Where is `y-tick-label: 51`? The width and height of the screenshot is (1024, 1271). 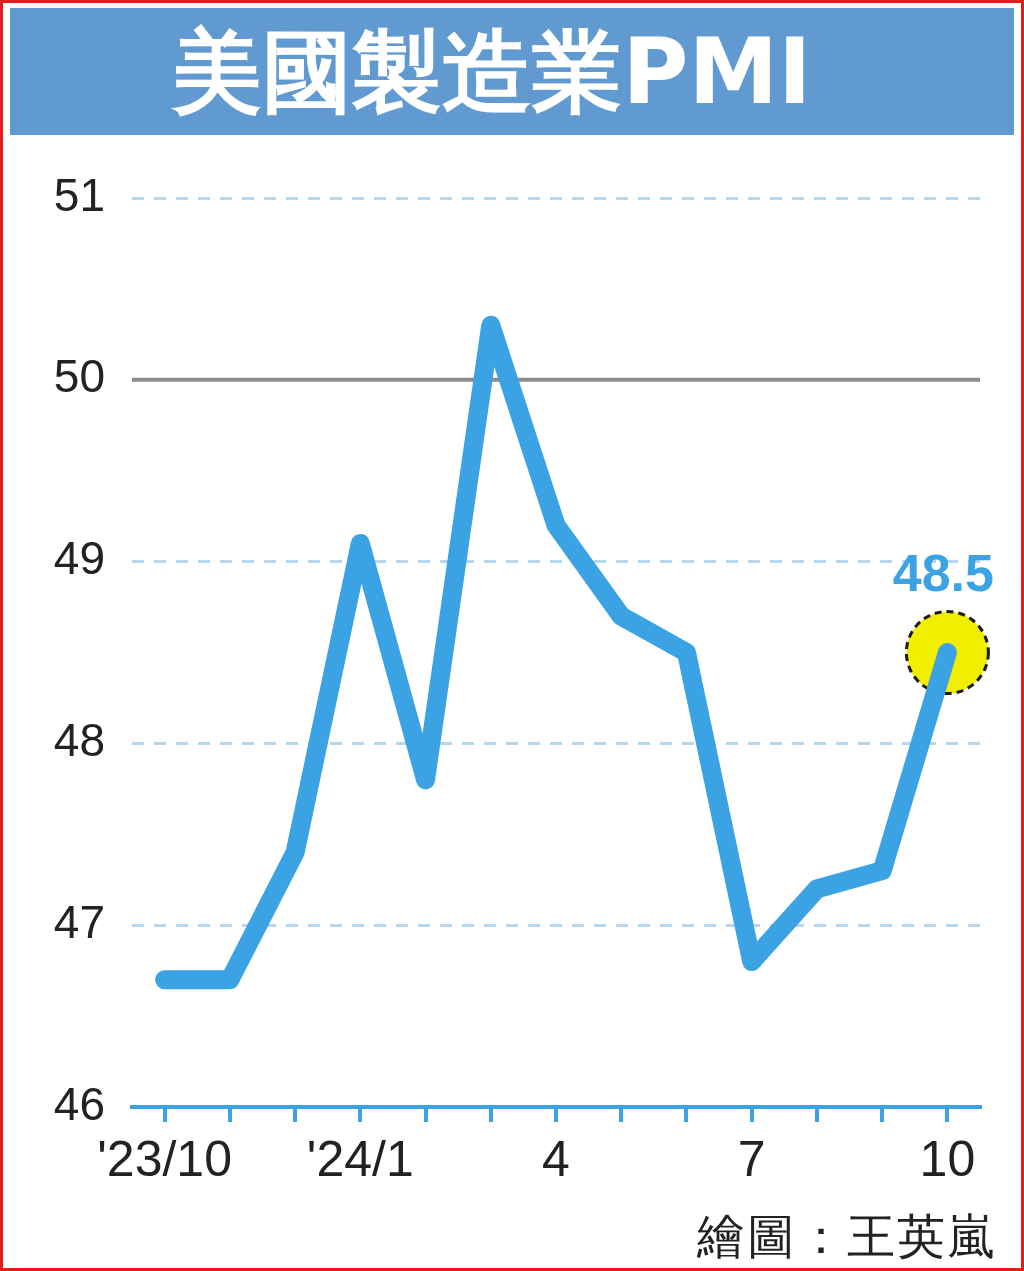 y-tick-label: 51 is located at coordinates (79, 194).